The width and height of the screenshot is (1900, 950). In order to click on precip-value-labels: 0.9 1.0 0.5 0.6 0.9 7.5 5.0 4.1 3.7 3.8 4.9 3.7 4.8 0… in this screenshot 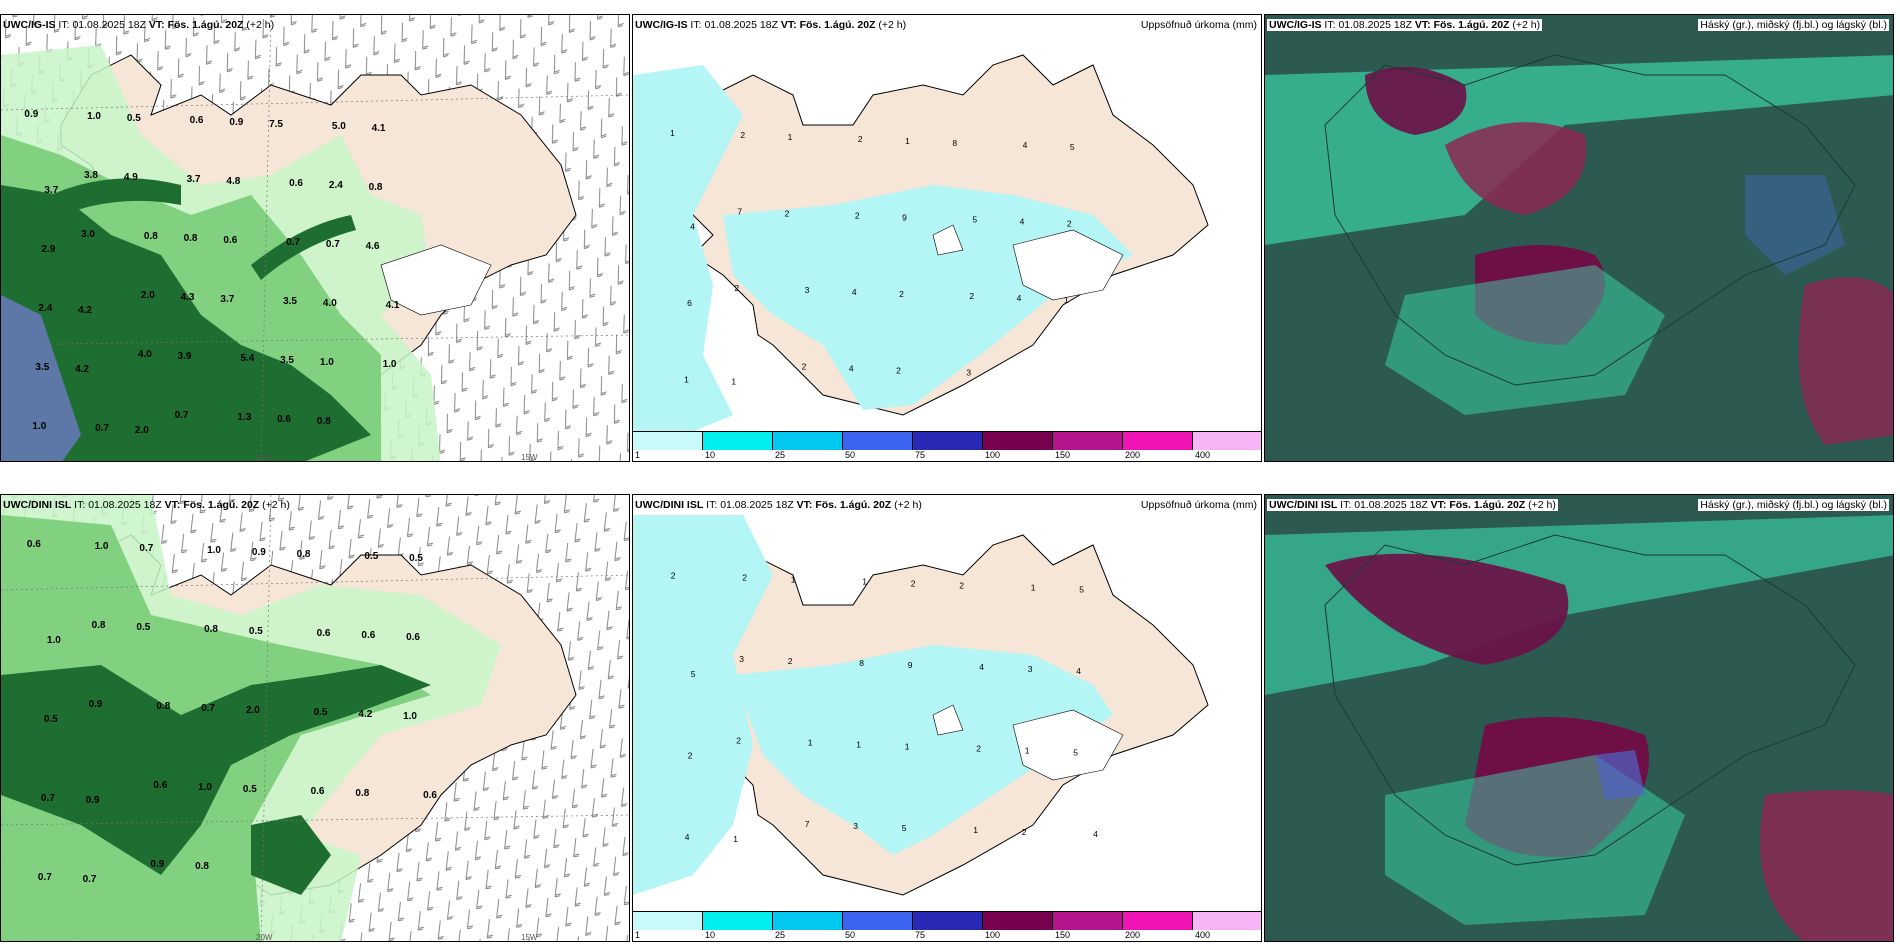, I will do `click(212, 272)`.